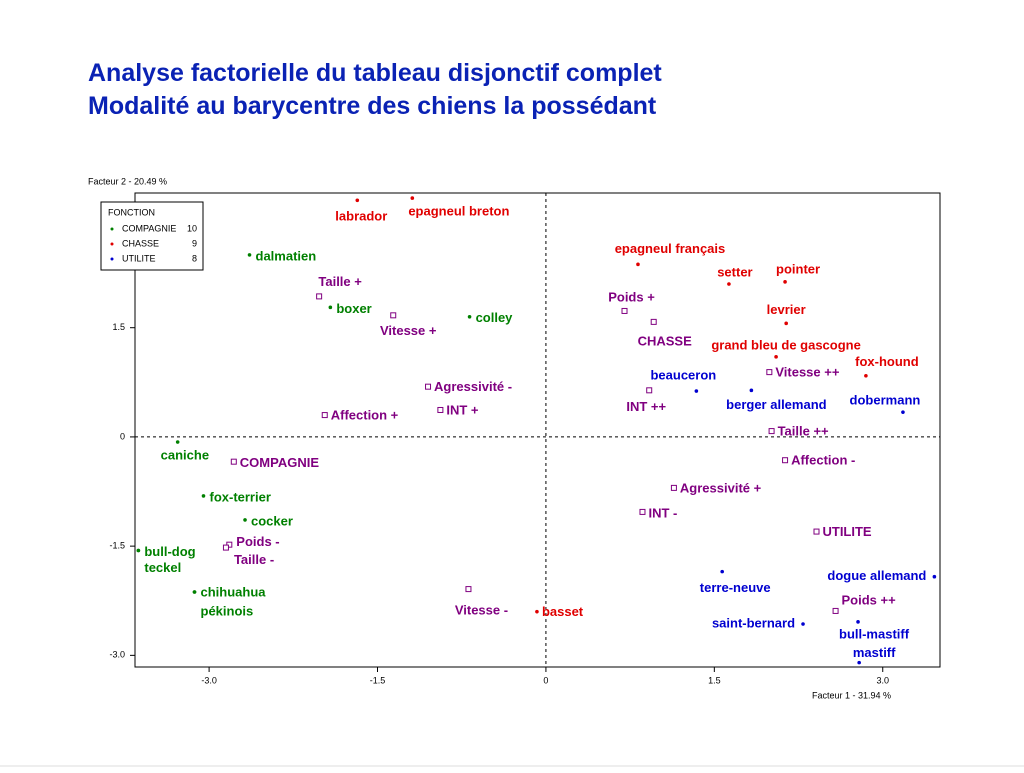 This screenshot has height=773, width=1024. I want to click on point-label: cocker, so click(272, 520).